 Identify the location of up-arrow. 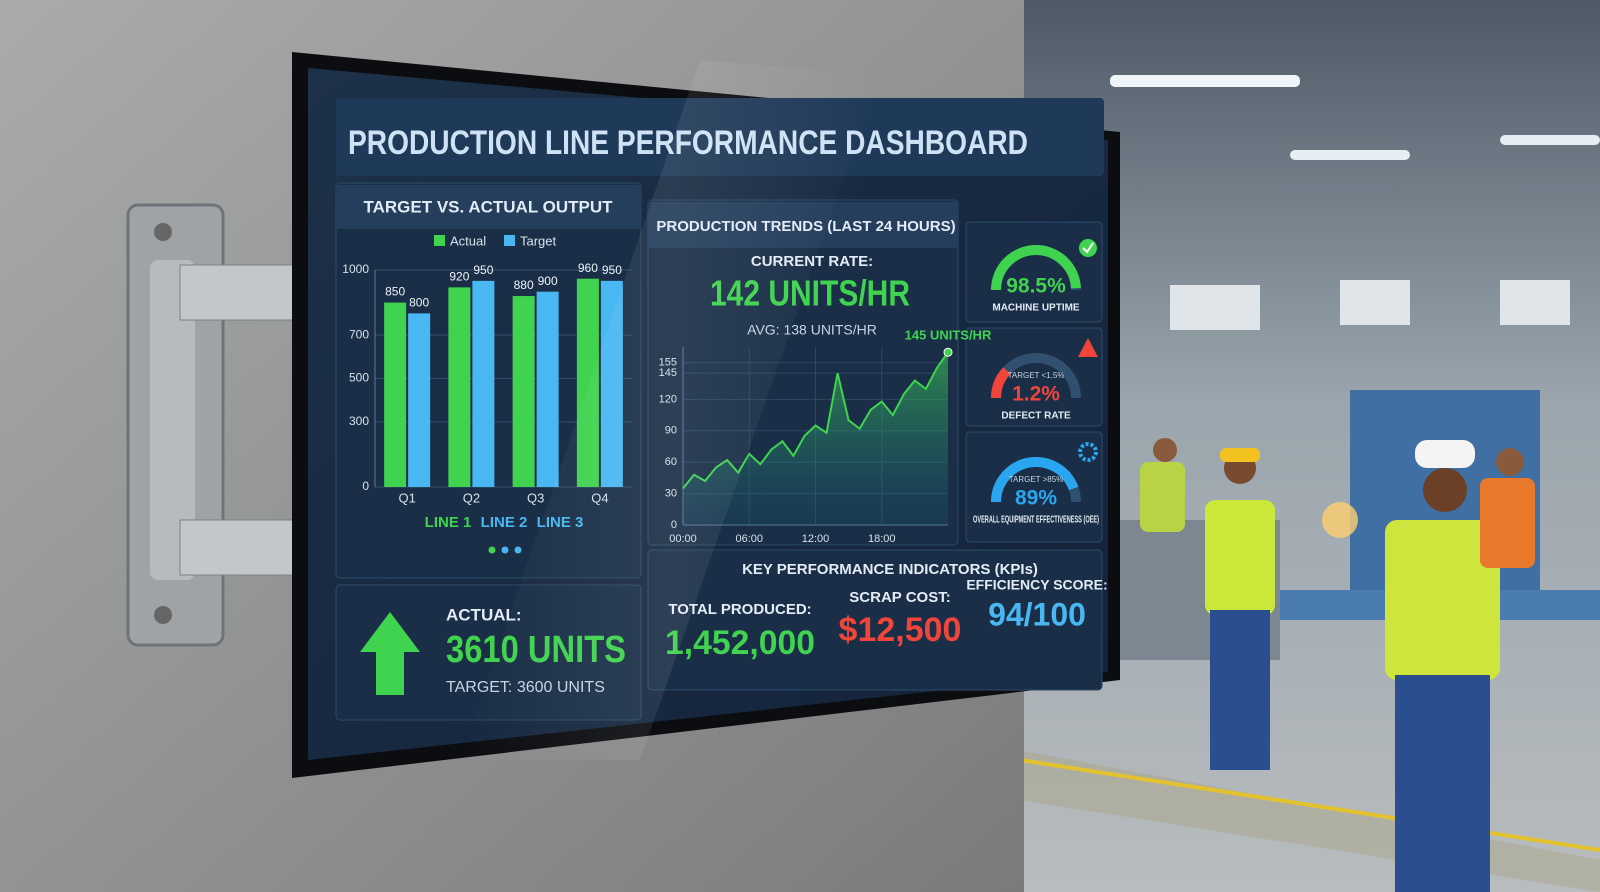
(390, 653).